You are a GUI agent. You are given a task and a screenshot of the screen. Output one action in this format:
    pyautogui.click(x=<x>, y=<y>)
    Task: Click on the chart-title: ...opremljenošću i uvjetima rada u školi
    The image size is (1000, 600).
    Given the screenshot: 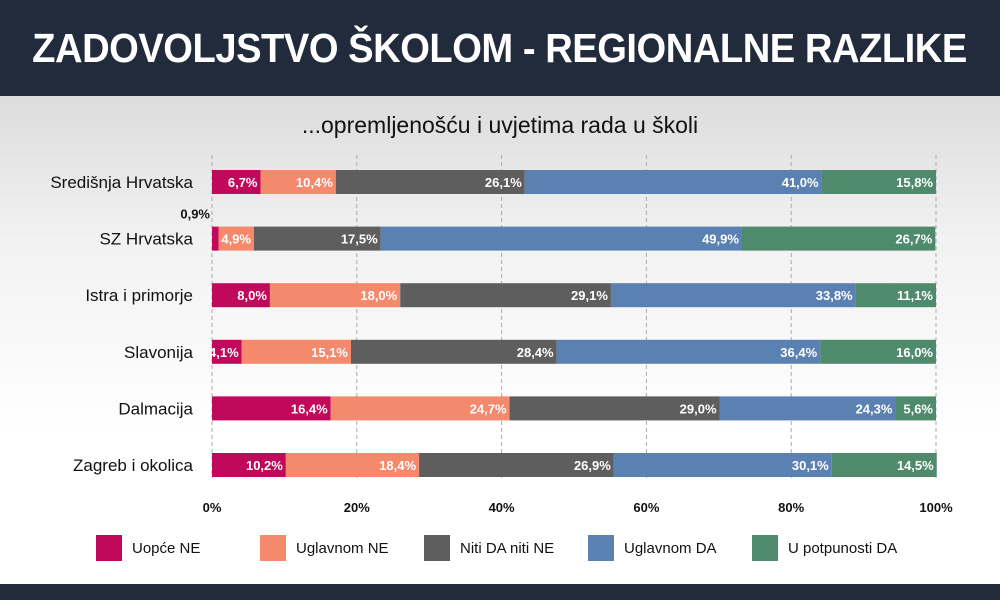 What is the action you would take?
    pyautogui.click(x=500, y=125)
    